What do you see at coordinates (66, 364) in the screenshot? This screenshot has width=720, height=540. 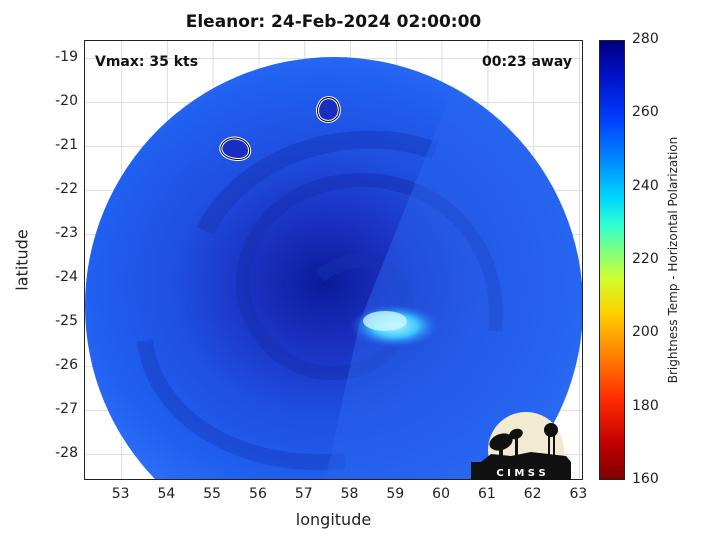 I see `y-tick-label: -26` at bounding box center [66, 364].